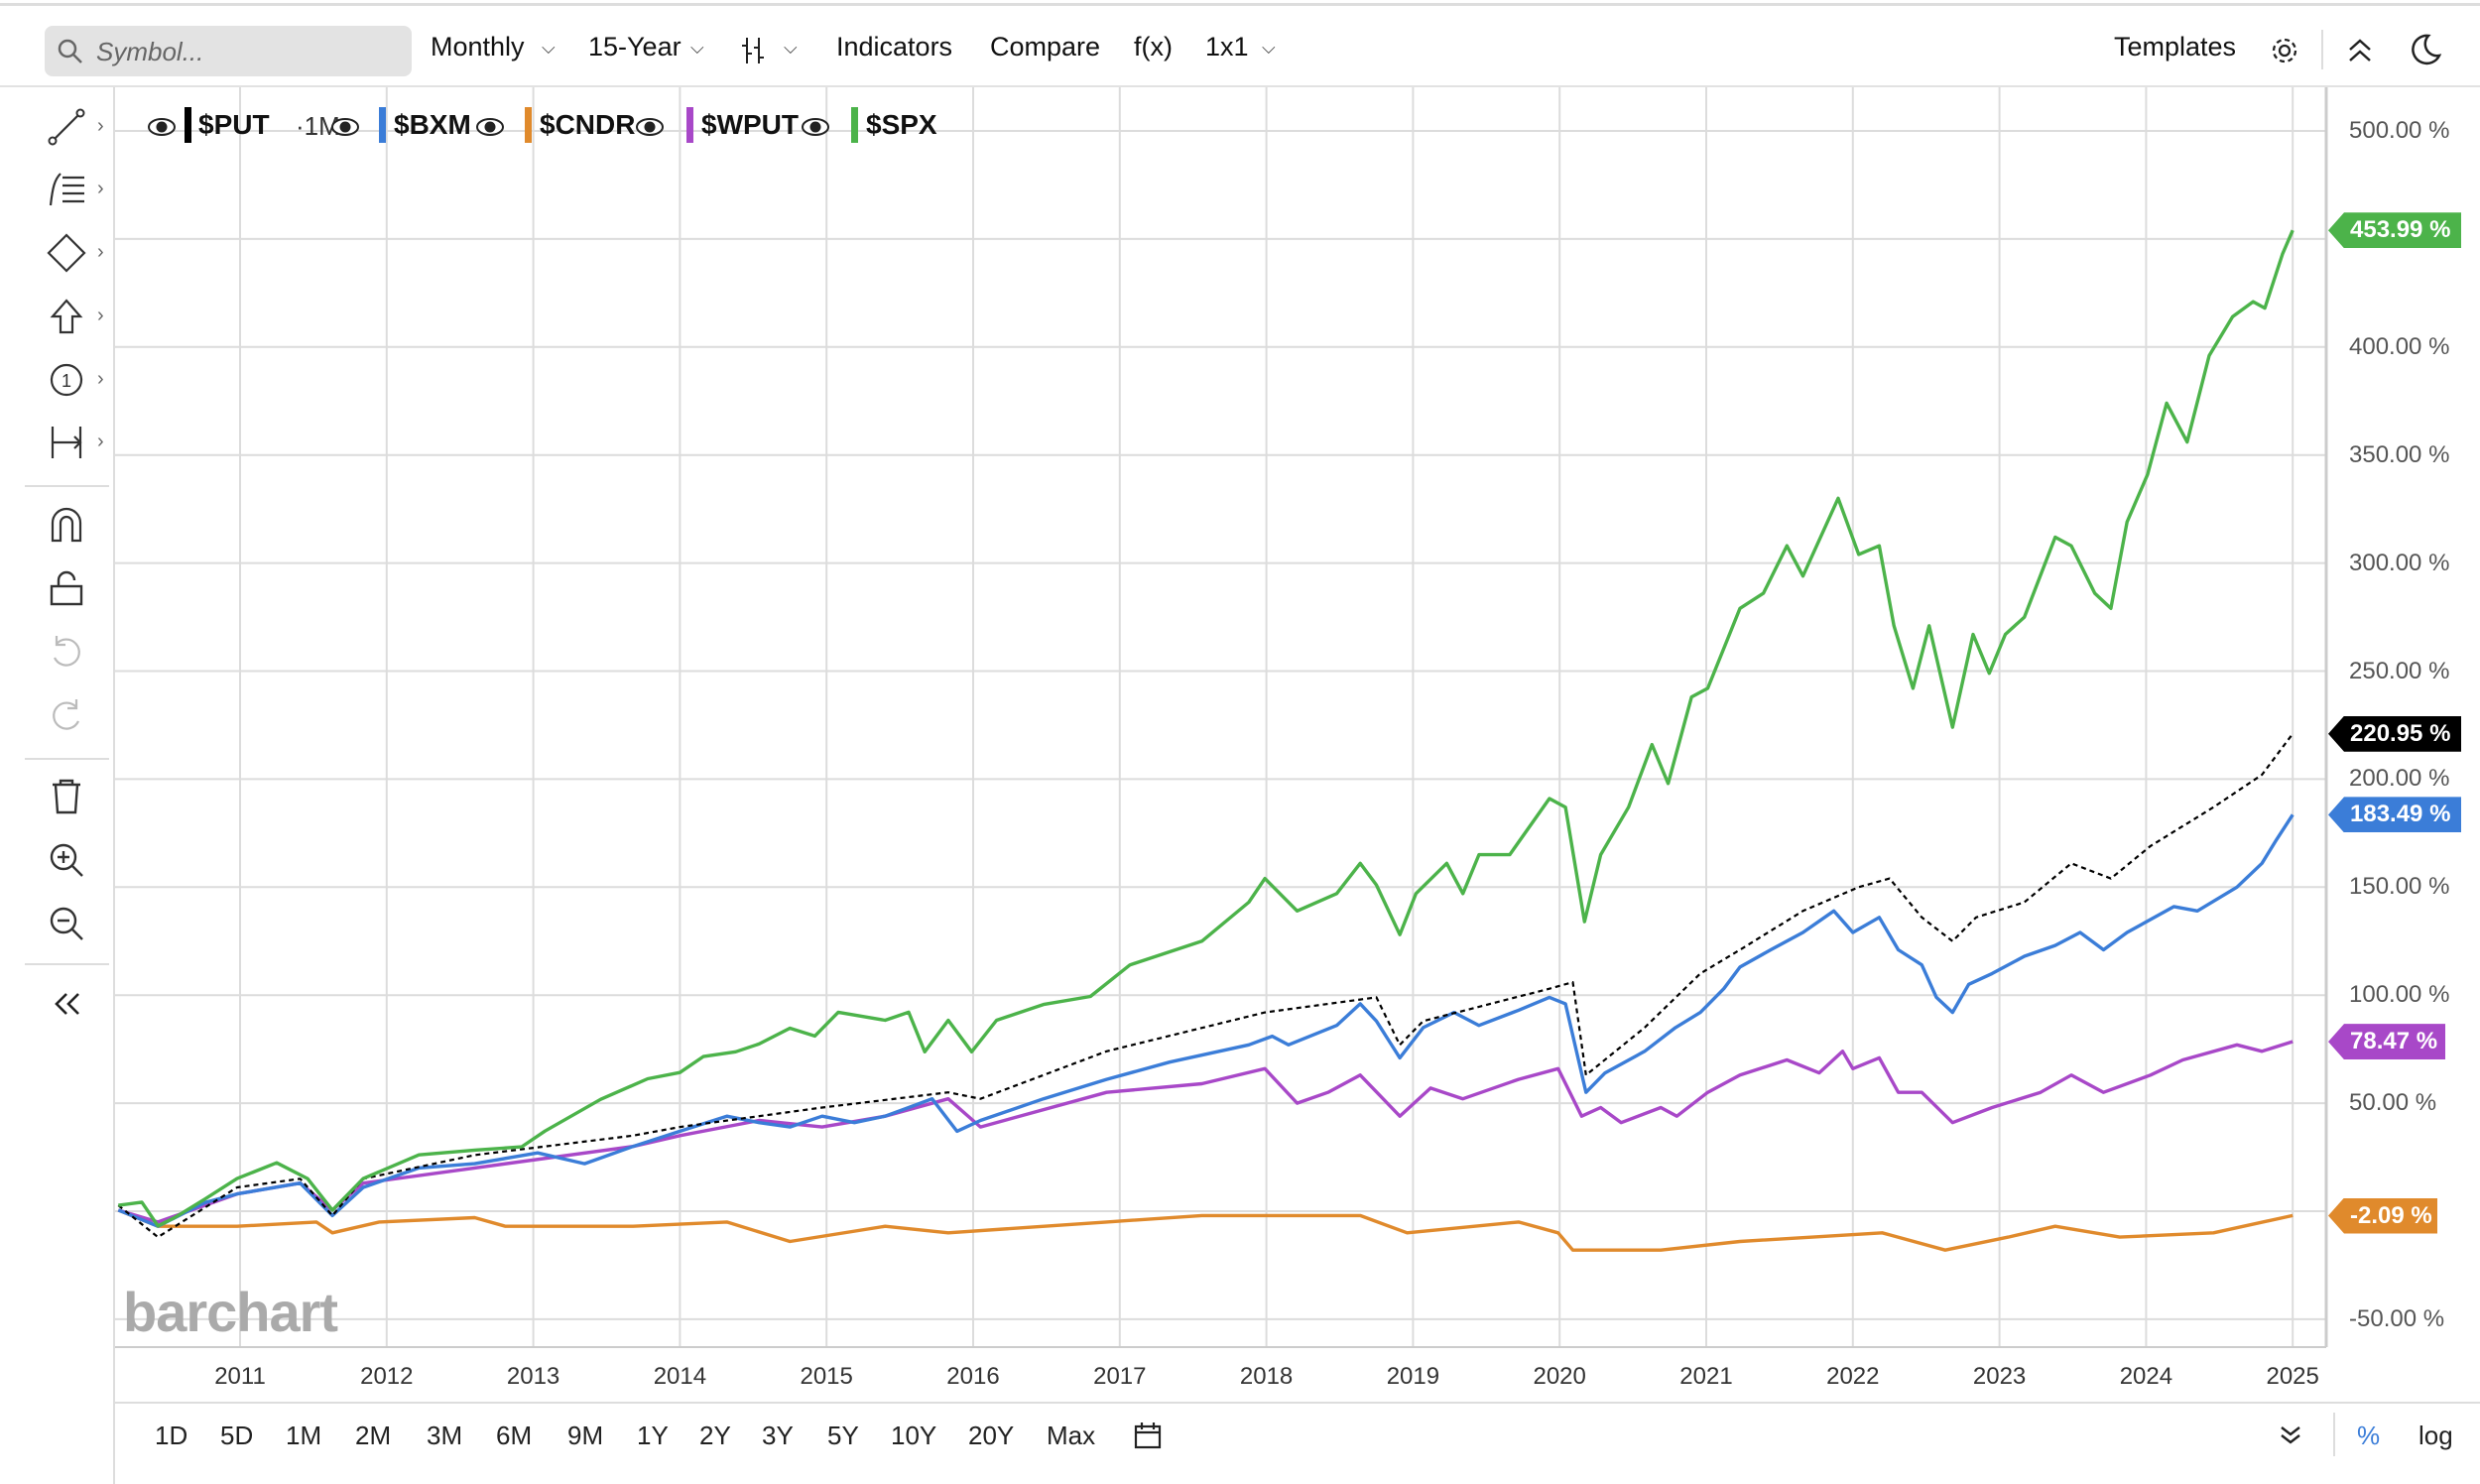  I want to click on range-button-1y: 1Y, so click(653, 1435).